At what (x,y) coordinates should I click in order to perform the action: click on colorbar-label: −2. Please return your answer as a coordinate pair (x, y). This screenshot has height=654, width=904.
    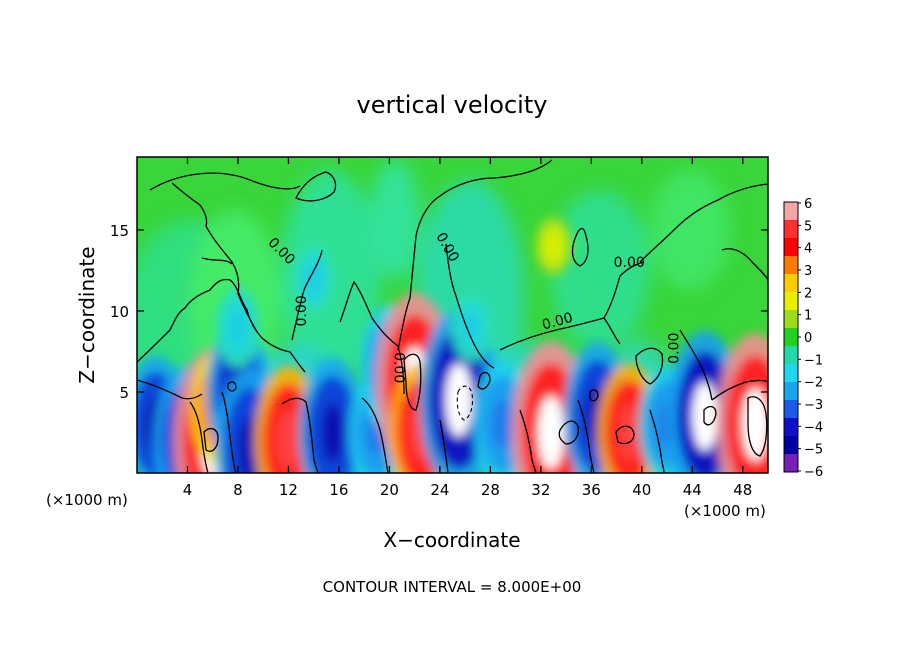
    Looking at the image, I should click on (813, 383).